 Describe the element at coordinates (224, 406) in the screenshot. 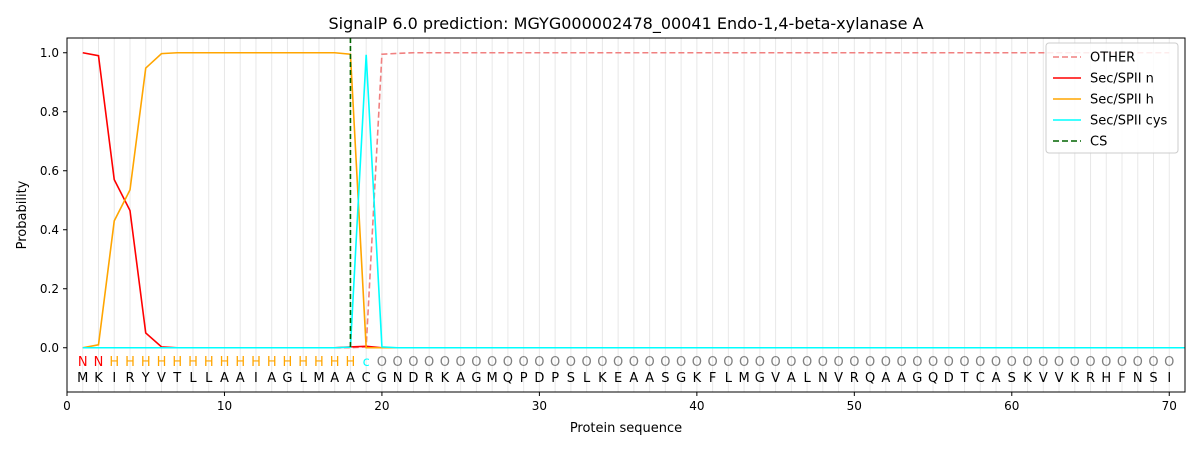

I see `x-tick-label: 10` at that location.